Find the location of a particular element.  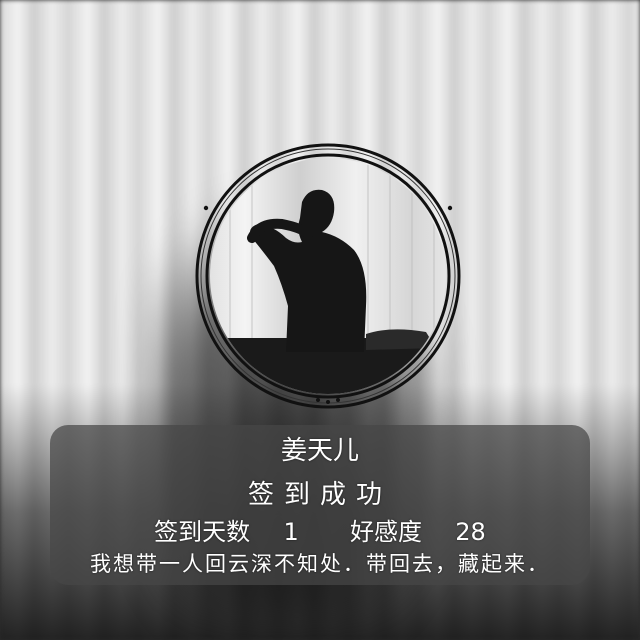

user-name: 姜天儿 is located at coordinates (319, 451).